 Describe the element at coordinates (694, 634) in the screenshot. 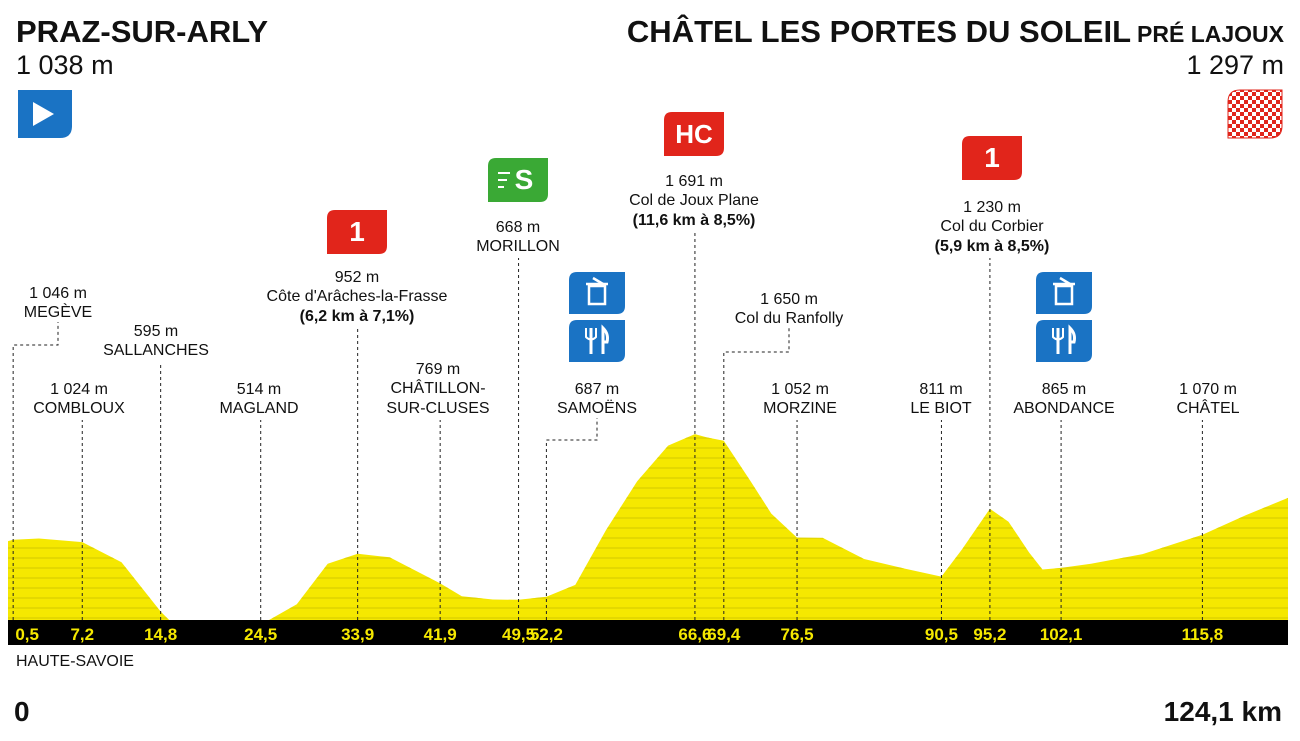

I see `km-tick-label: 66,6` at that location.